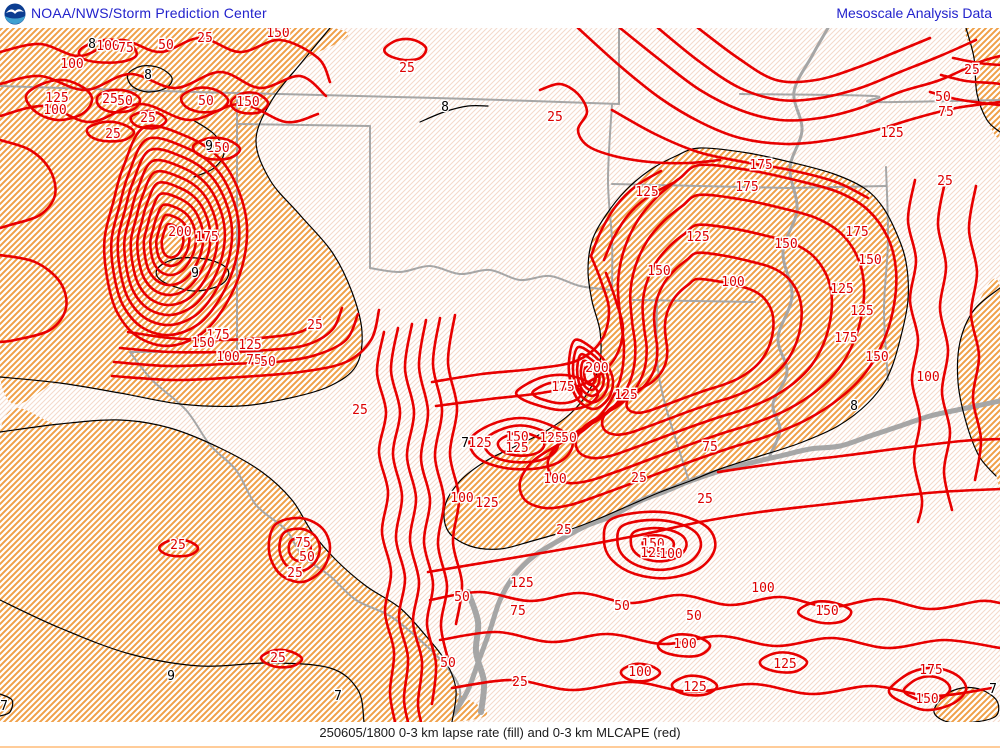 Image resolution: width=1000 pixels, height=750 pixels. Describe the element at coordinates (15, 14) in the screenshot. I see `noaa-logo` at that location.